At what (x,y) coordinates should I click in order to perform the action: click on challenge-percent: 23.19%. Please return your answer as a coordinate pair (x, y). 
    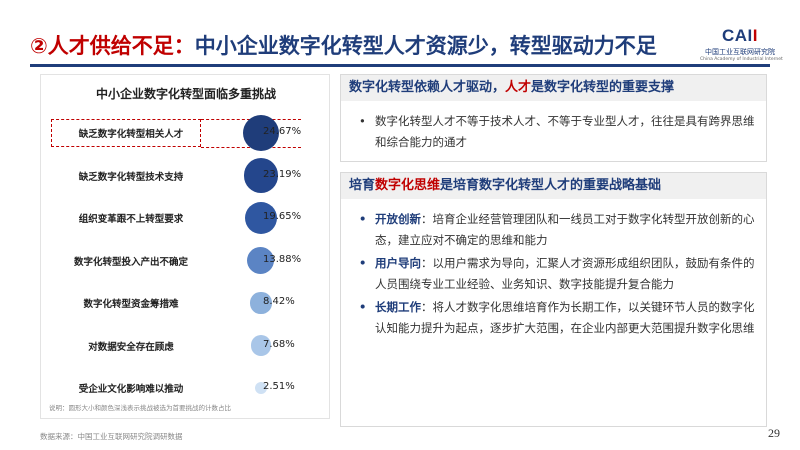
    Looking at the image, I should click on (282, 174).